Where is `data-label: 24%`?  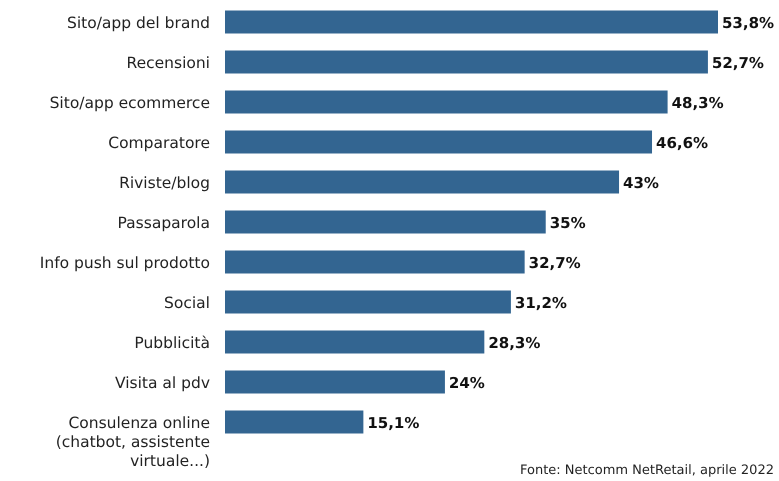
data-label: 24% is located at coordinates (466, 383).